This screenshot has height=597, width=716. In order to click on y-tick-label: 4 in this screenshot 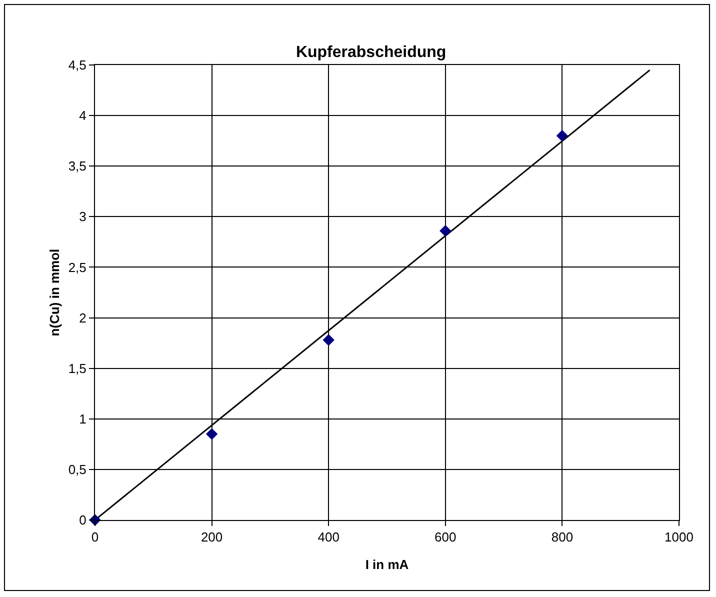, I will do `click(82, 116)`.